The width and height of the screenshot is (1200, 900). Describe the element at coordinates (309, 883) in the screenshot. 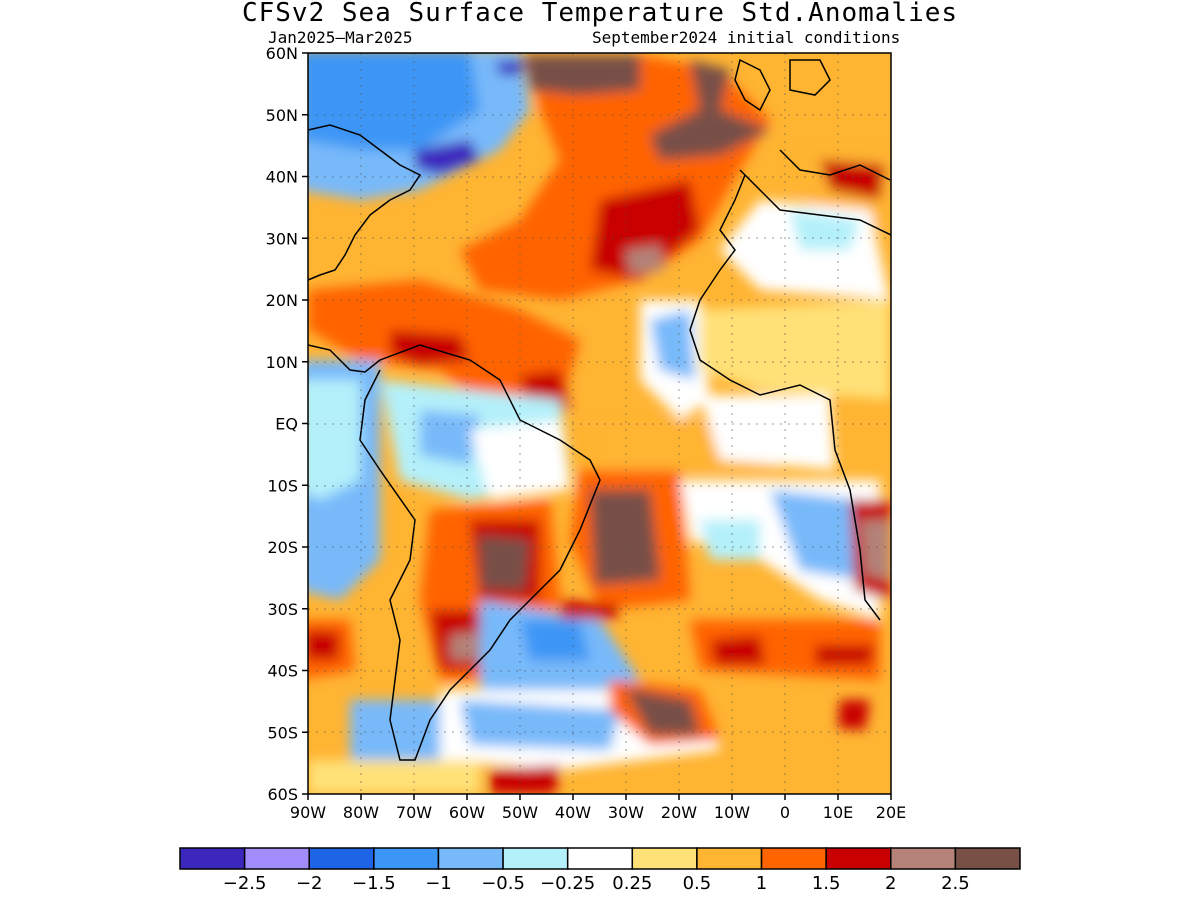

I see `colorbar-label: −2` at that location.